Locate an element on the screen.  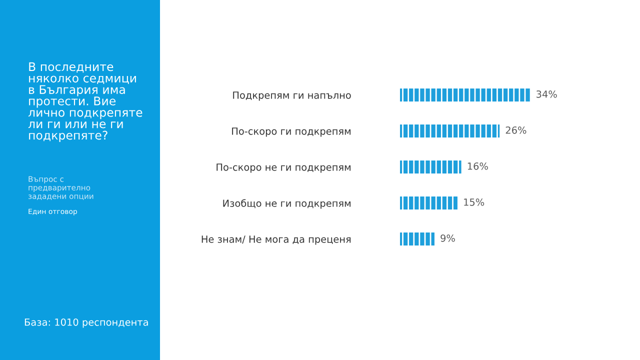
data-label: 26% is located at coordinates (516, 130).